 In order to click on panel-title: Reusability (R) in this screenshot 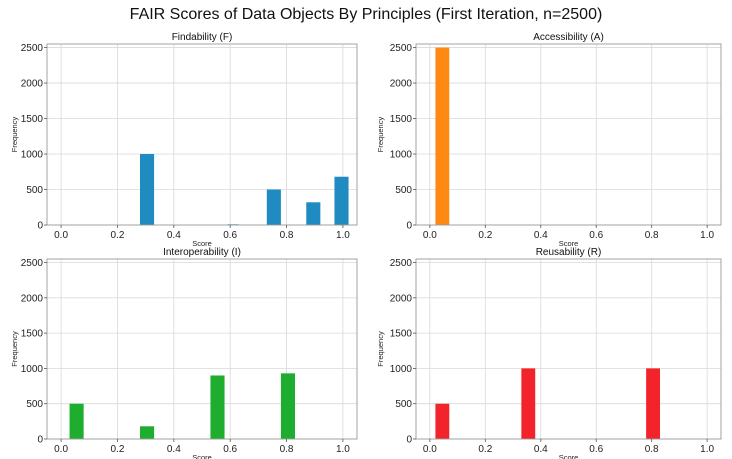, I will do `click(569, 252)`.